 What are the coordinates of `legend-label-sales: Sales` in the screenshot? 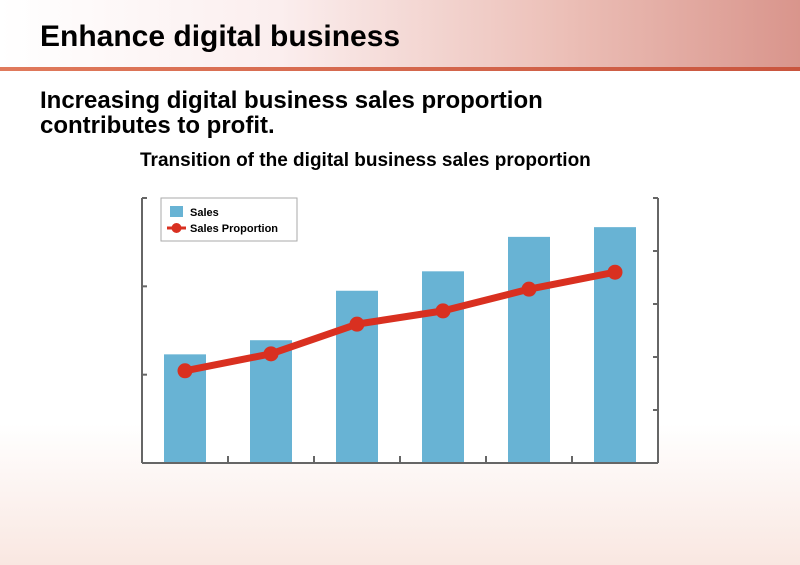 It's located at (204, 213).